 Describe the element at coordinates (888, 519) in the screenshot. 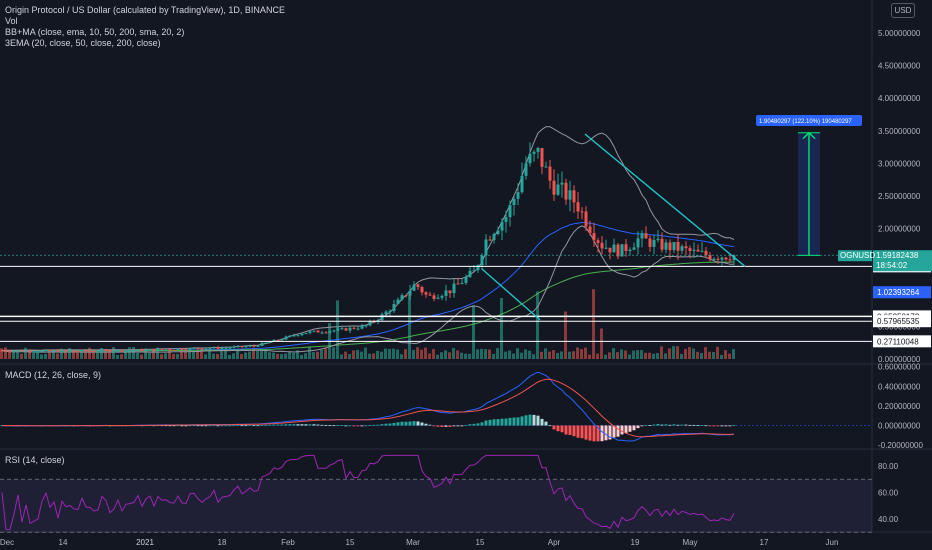

I see `rsi-axis-tick-label: 40.00` at that location.